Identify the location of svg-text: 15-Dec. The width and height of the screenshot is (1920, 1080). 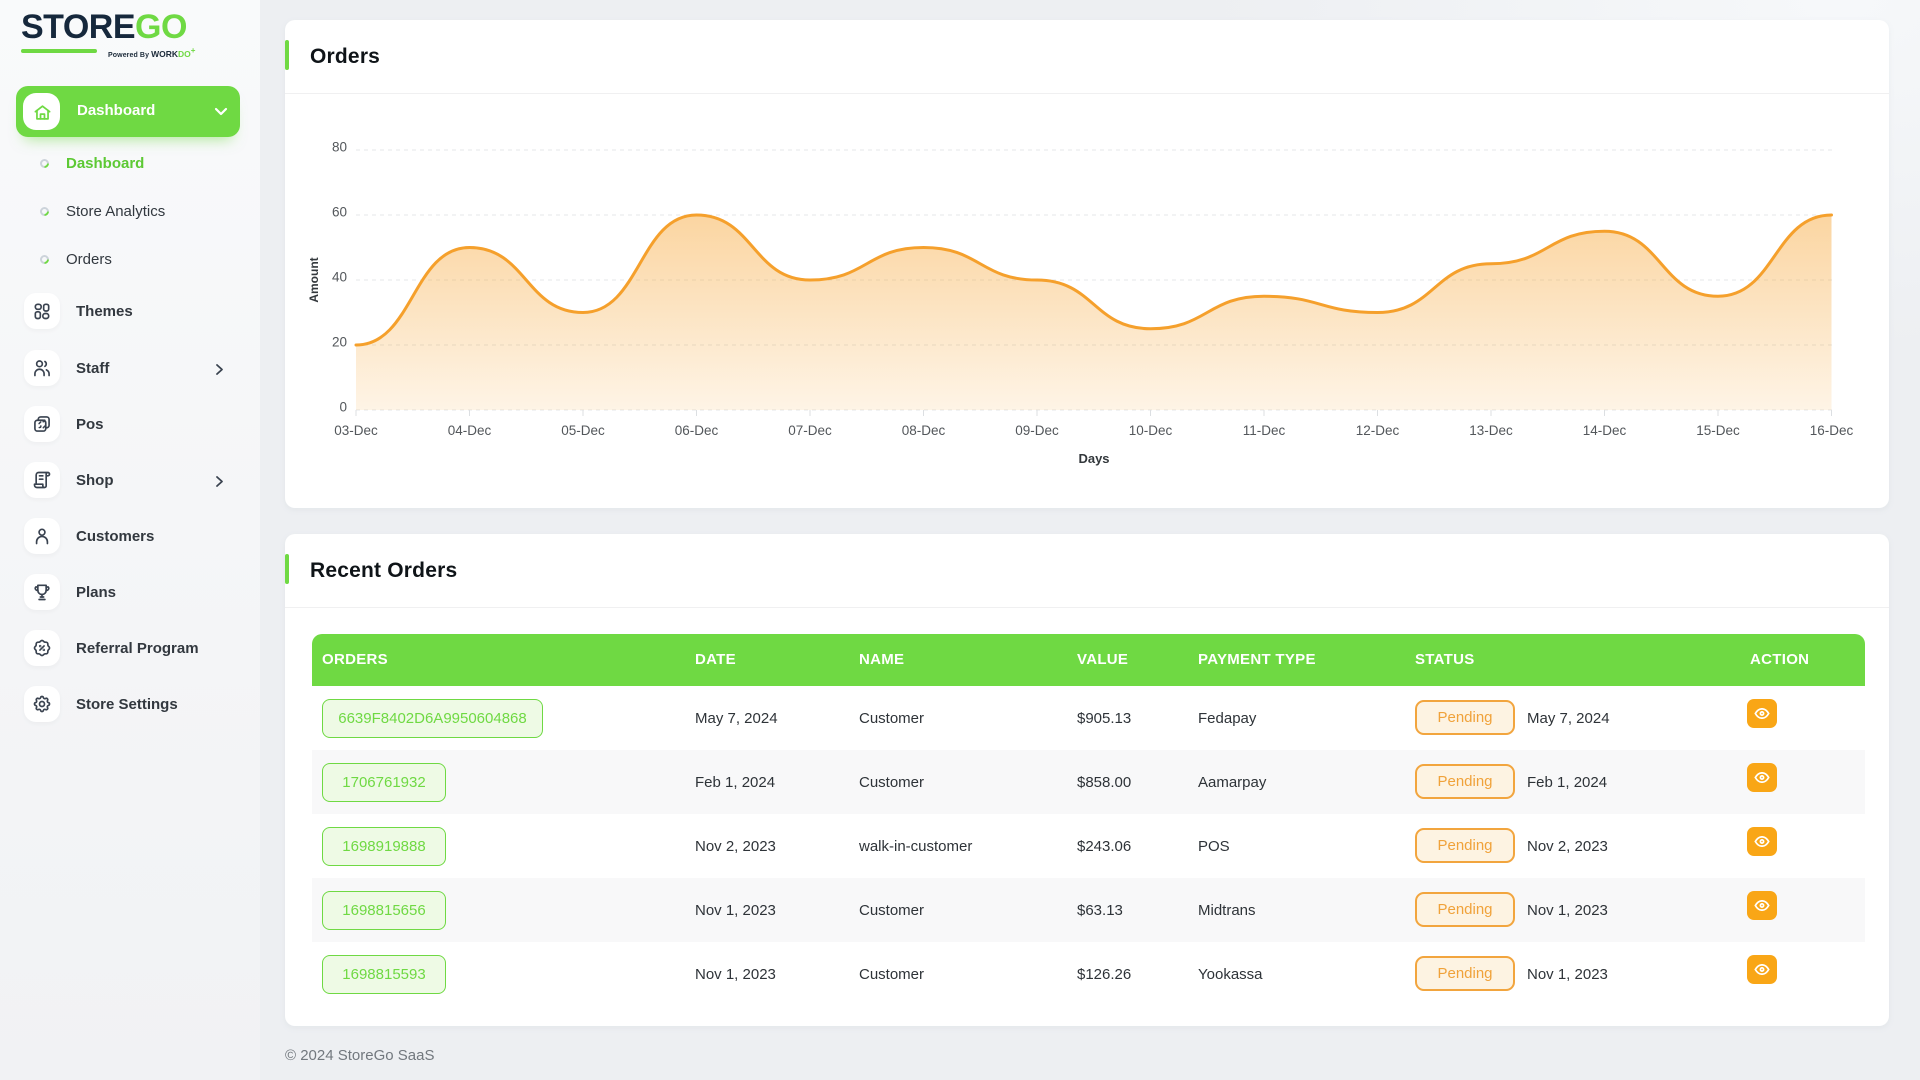
(1718, 430).